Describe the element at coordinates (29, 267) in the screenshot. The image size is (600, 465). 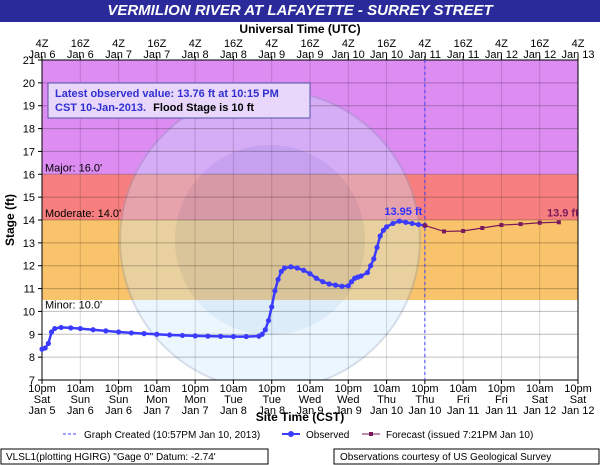
I see `y-tick-label: 12` at that location.